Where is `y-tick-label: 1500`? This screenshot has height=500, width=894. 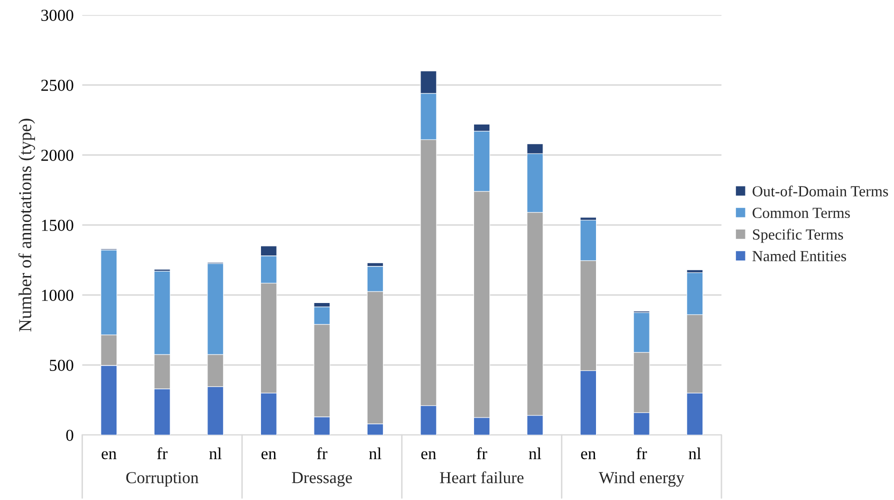
y-tick-label: 1500 is located at coordinates (58, 225).